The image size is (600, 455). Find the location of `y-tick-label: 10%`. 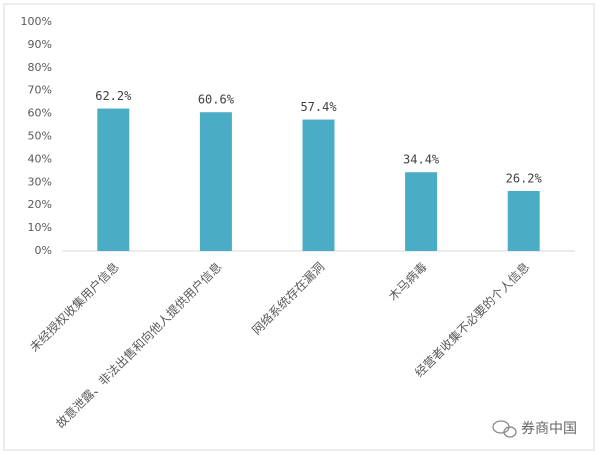

y-tick-label: 10% is located at coordinates (40, 227).